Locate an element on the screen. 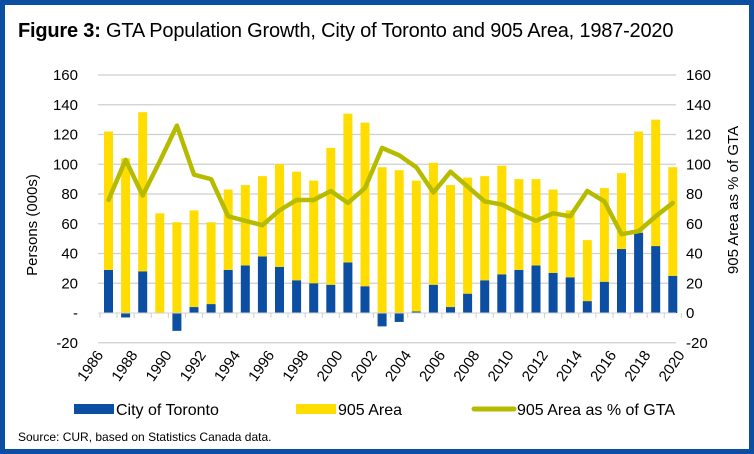  y2-tick-label: 140 is located at coordinates (698, 105).